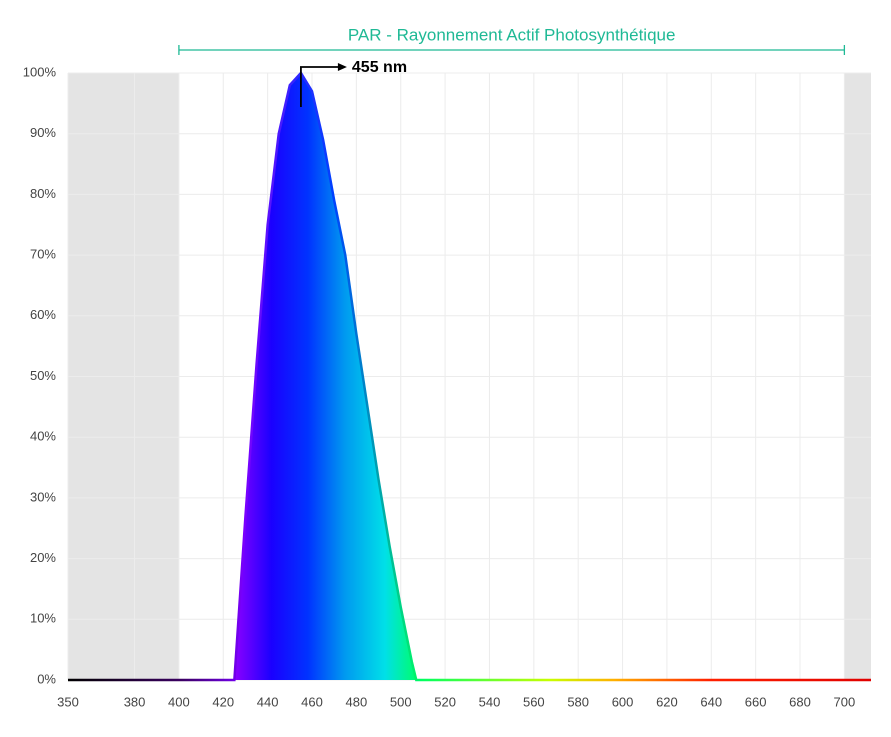  What do you see at coordinates (756, 701) in the screenshot?
I see `x-tick-label: 660` at bounding box center [756, 701].